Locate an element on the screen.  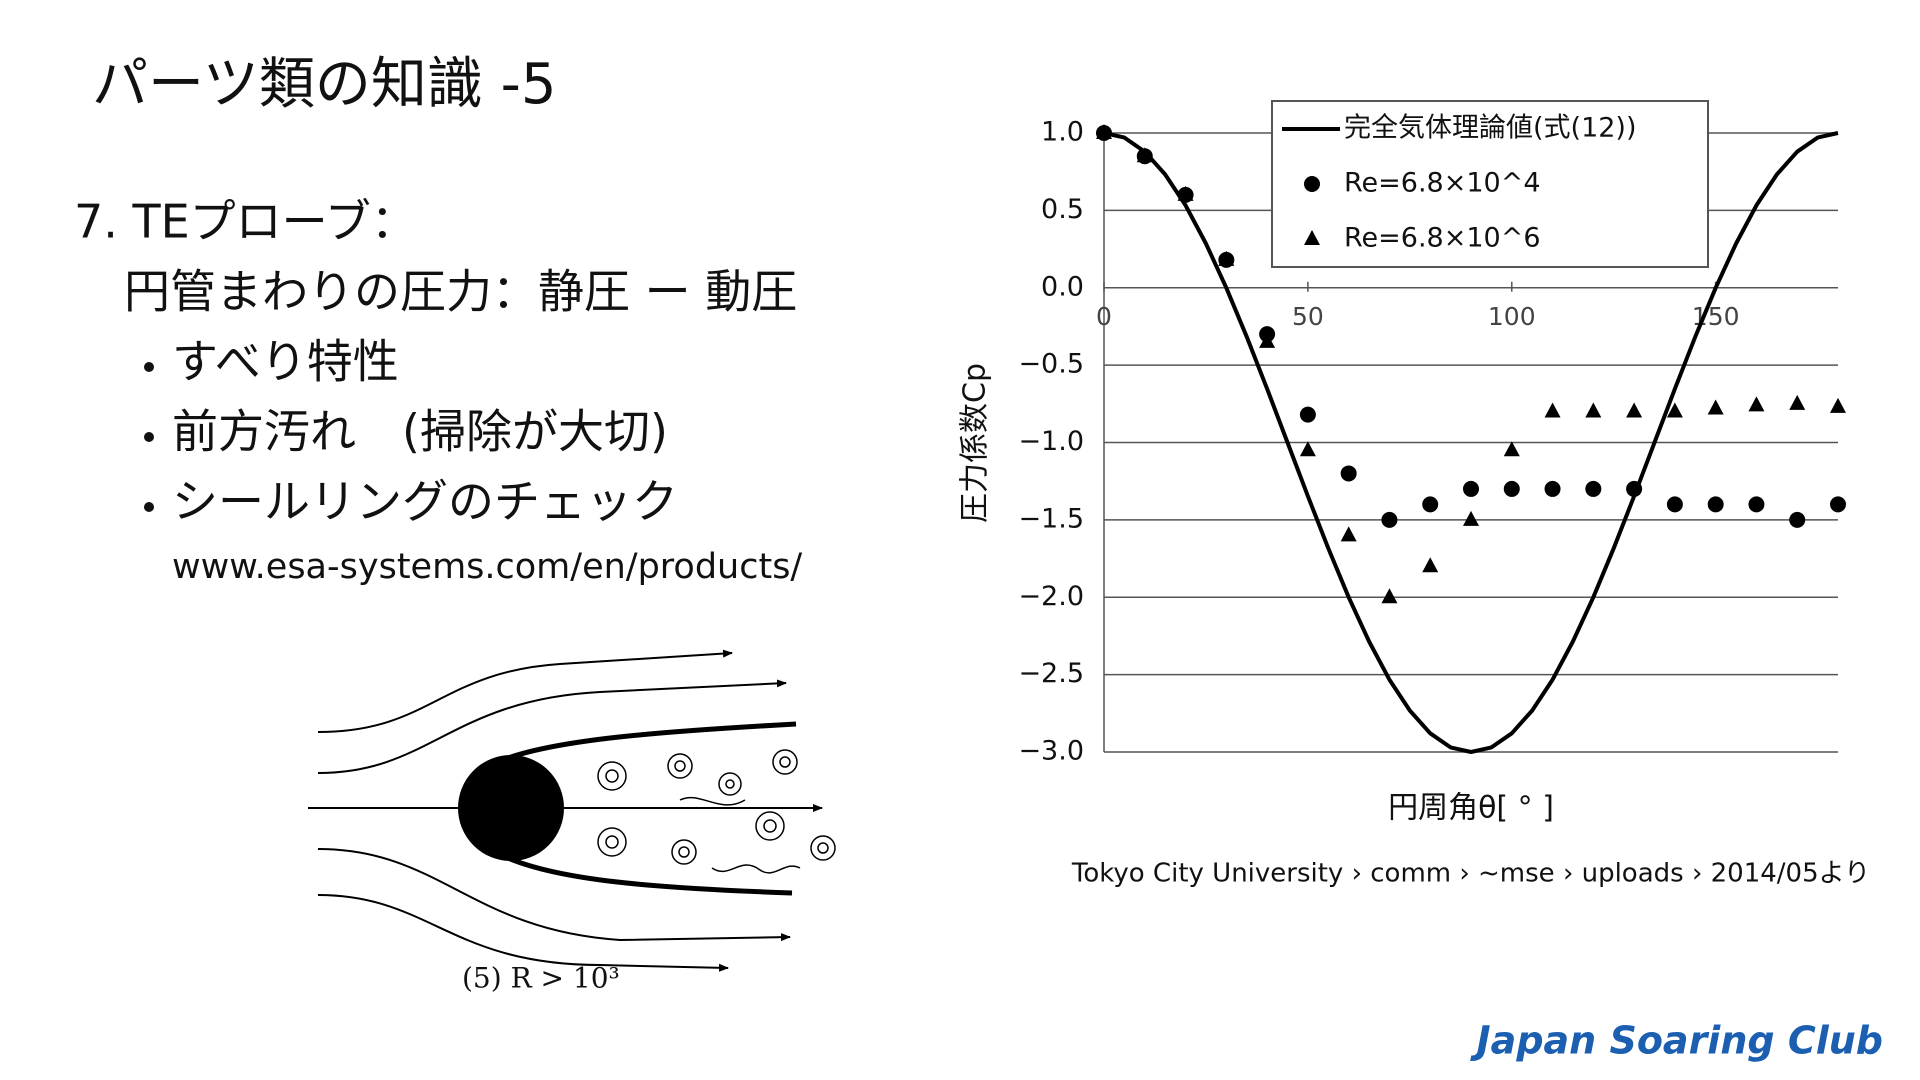
y-tick-label: −3.0 is located at coordinates (1051, 751).